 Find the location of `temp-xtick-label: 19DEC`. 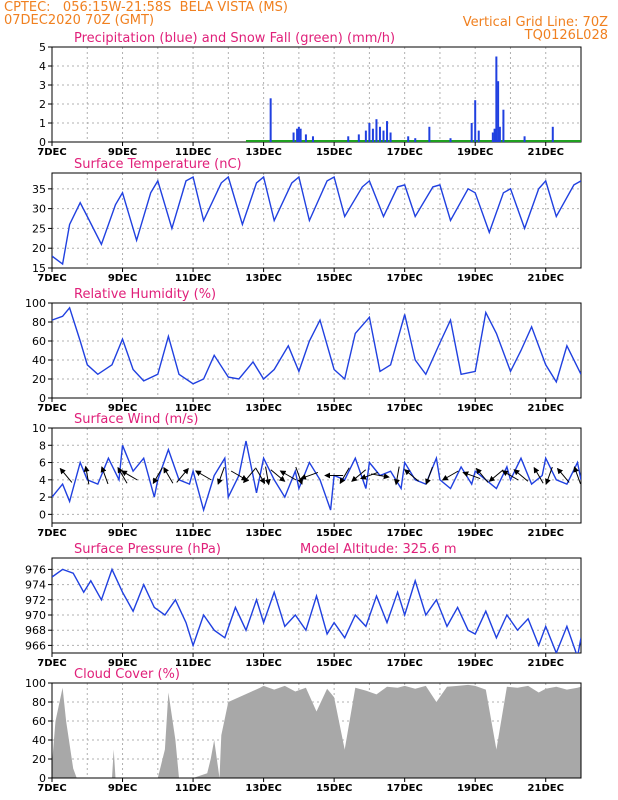

temp-xtick-label: 19DEC is located at coordinates (475, 278).